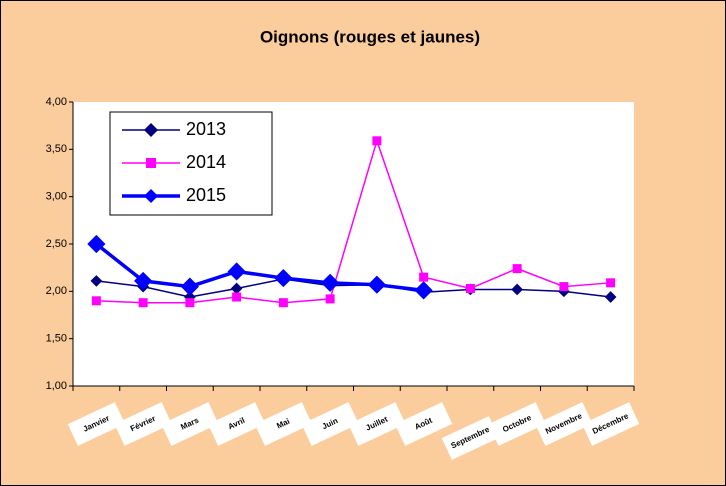 This screenshot has width=726, height=486. I want to click on x-tick-label-group: Octobre, so click(517, 424).